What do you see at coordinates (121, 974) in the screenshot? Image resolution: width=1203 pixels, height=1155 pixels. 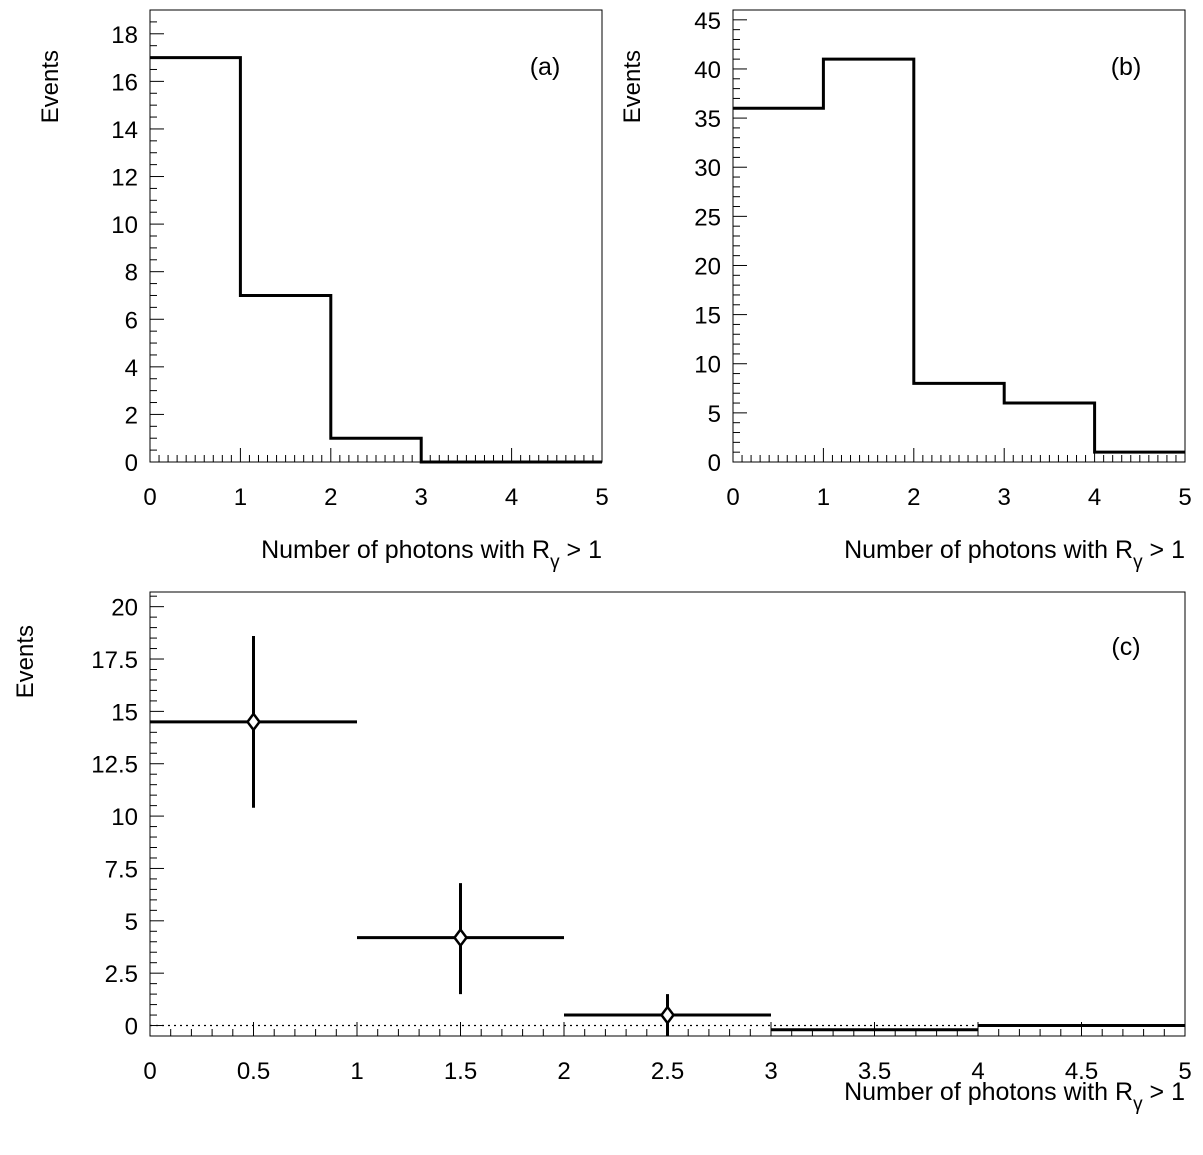 I see `y-tick-label: 2.5` at bounding box center [121, 974].